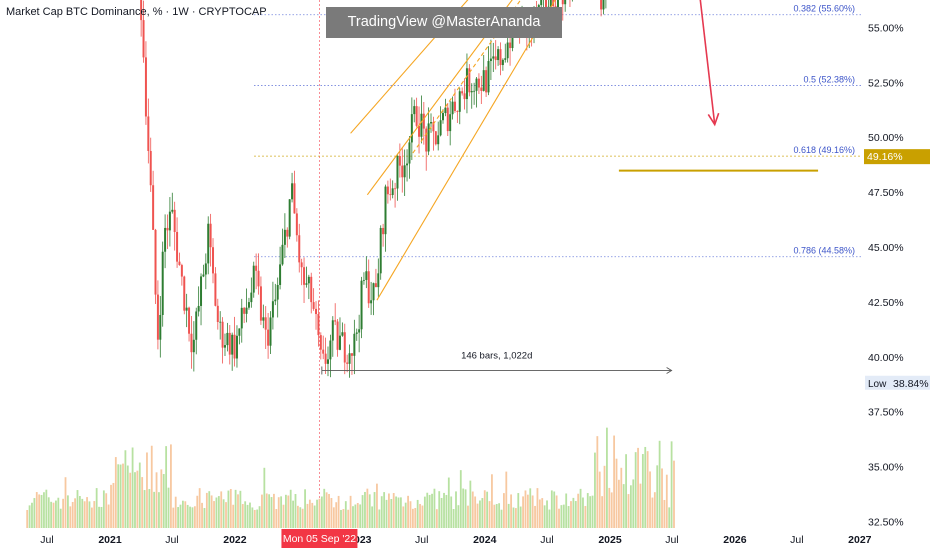  I want to click on fib-label: 0.5 (52.38%), so click(829, 79).